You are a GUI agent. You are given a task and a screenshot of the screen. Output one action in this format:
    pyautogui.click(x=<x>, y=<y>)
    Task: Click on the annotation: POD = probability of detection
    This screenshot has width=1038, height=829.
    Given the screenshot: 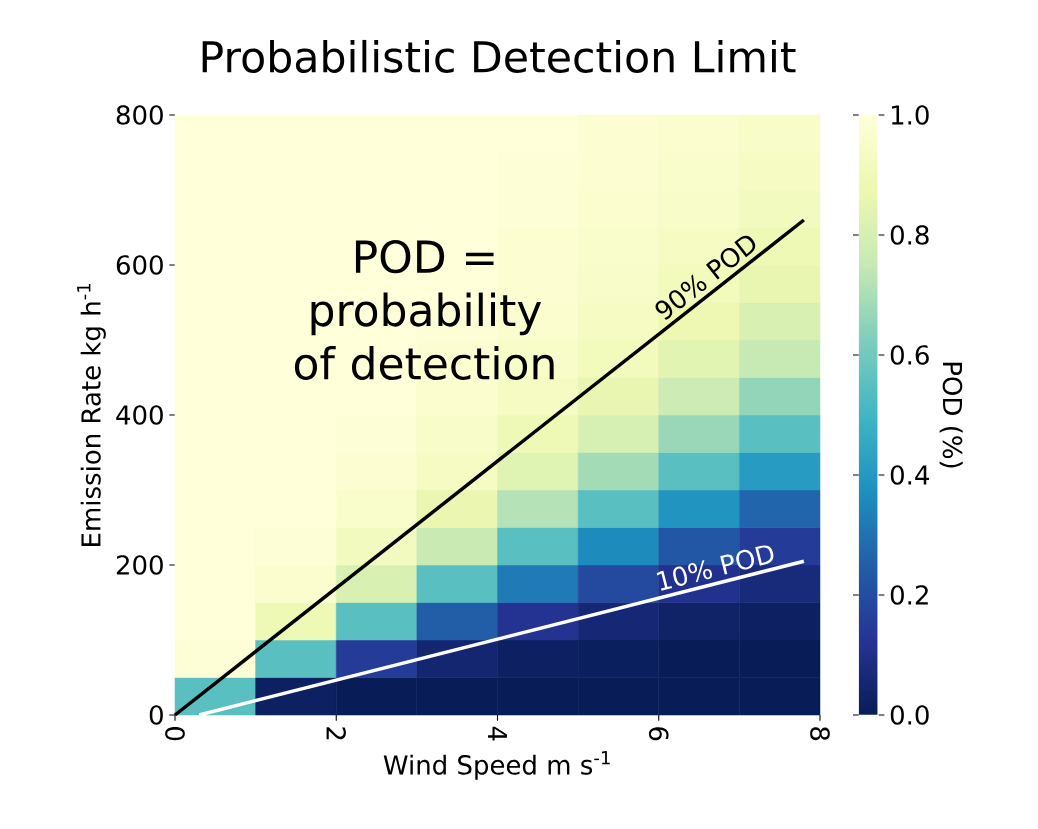 What is the action you would take?
    pyautogui.click(x=424, y=310)
    